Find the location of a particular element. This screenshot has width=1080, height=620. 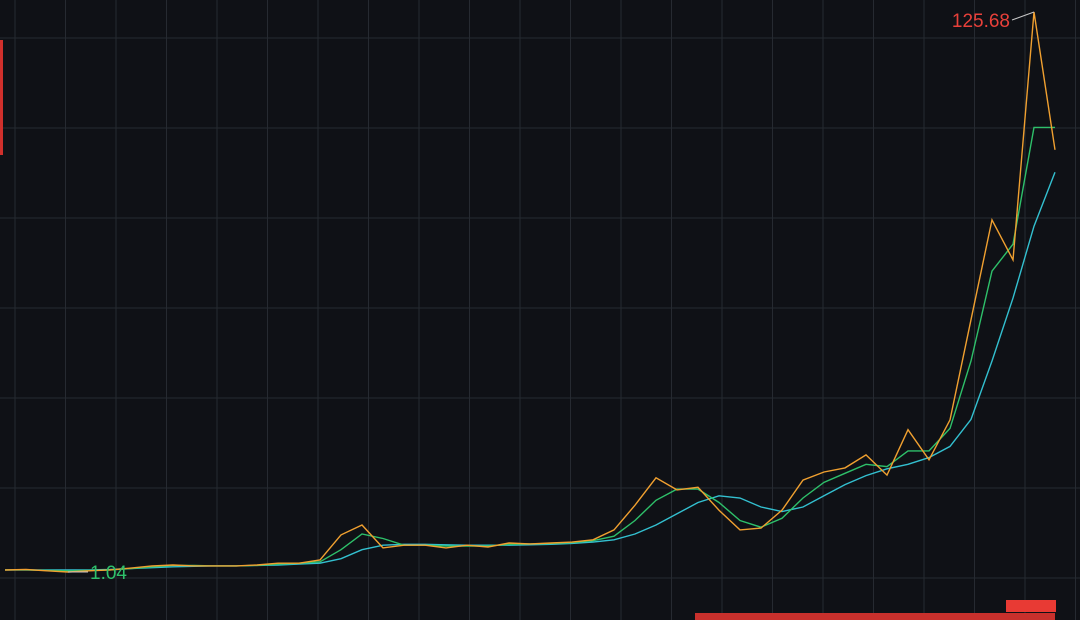

side-marker is located at coordinates (1, 97).